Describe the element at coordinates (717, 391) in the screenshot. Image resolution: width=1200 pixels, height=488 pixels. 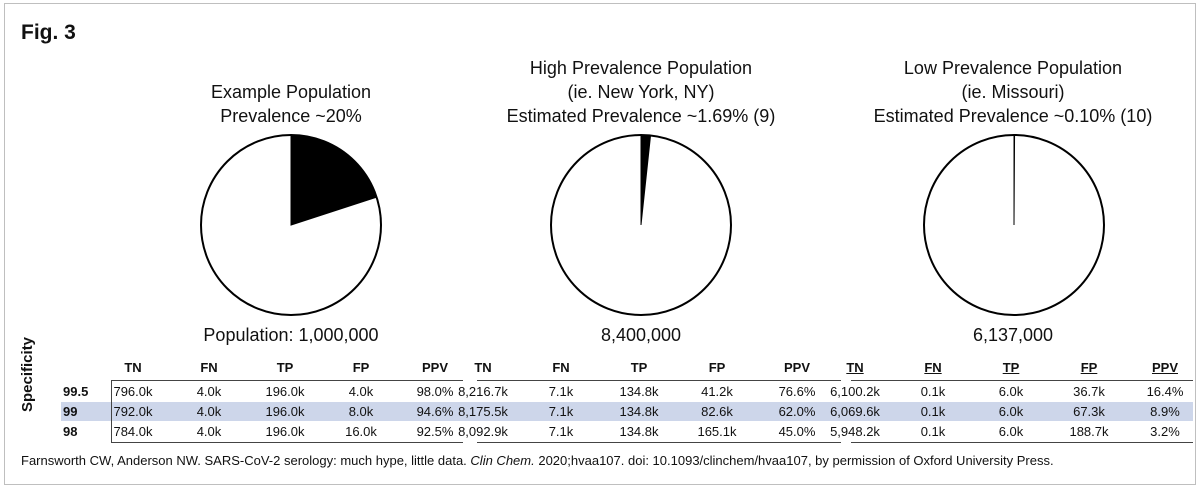
I see `table-cell: 41.2k` at that location.